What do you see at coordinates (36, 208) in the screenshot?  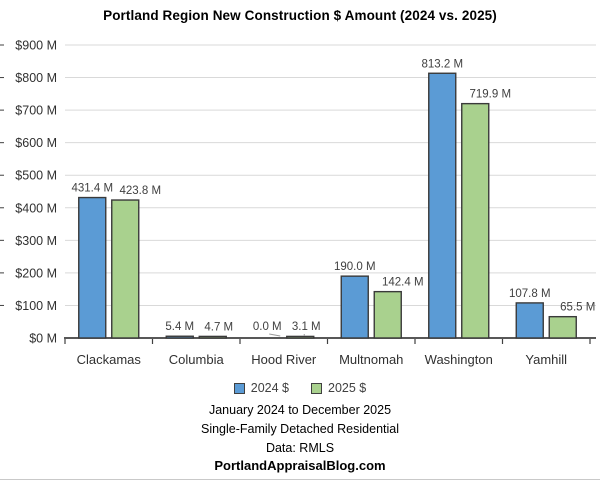 I see `y-axis-label: $400 M` at bounding box center [36, 208].